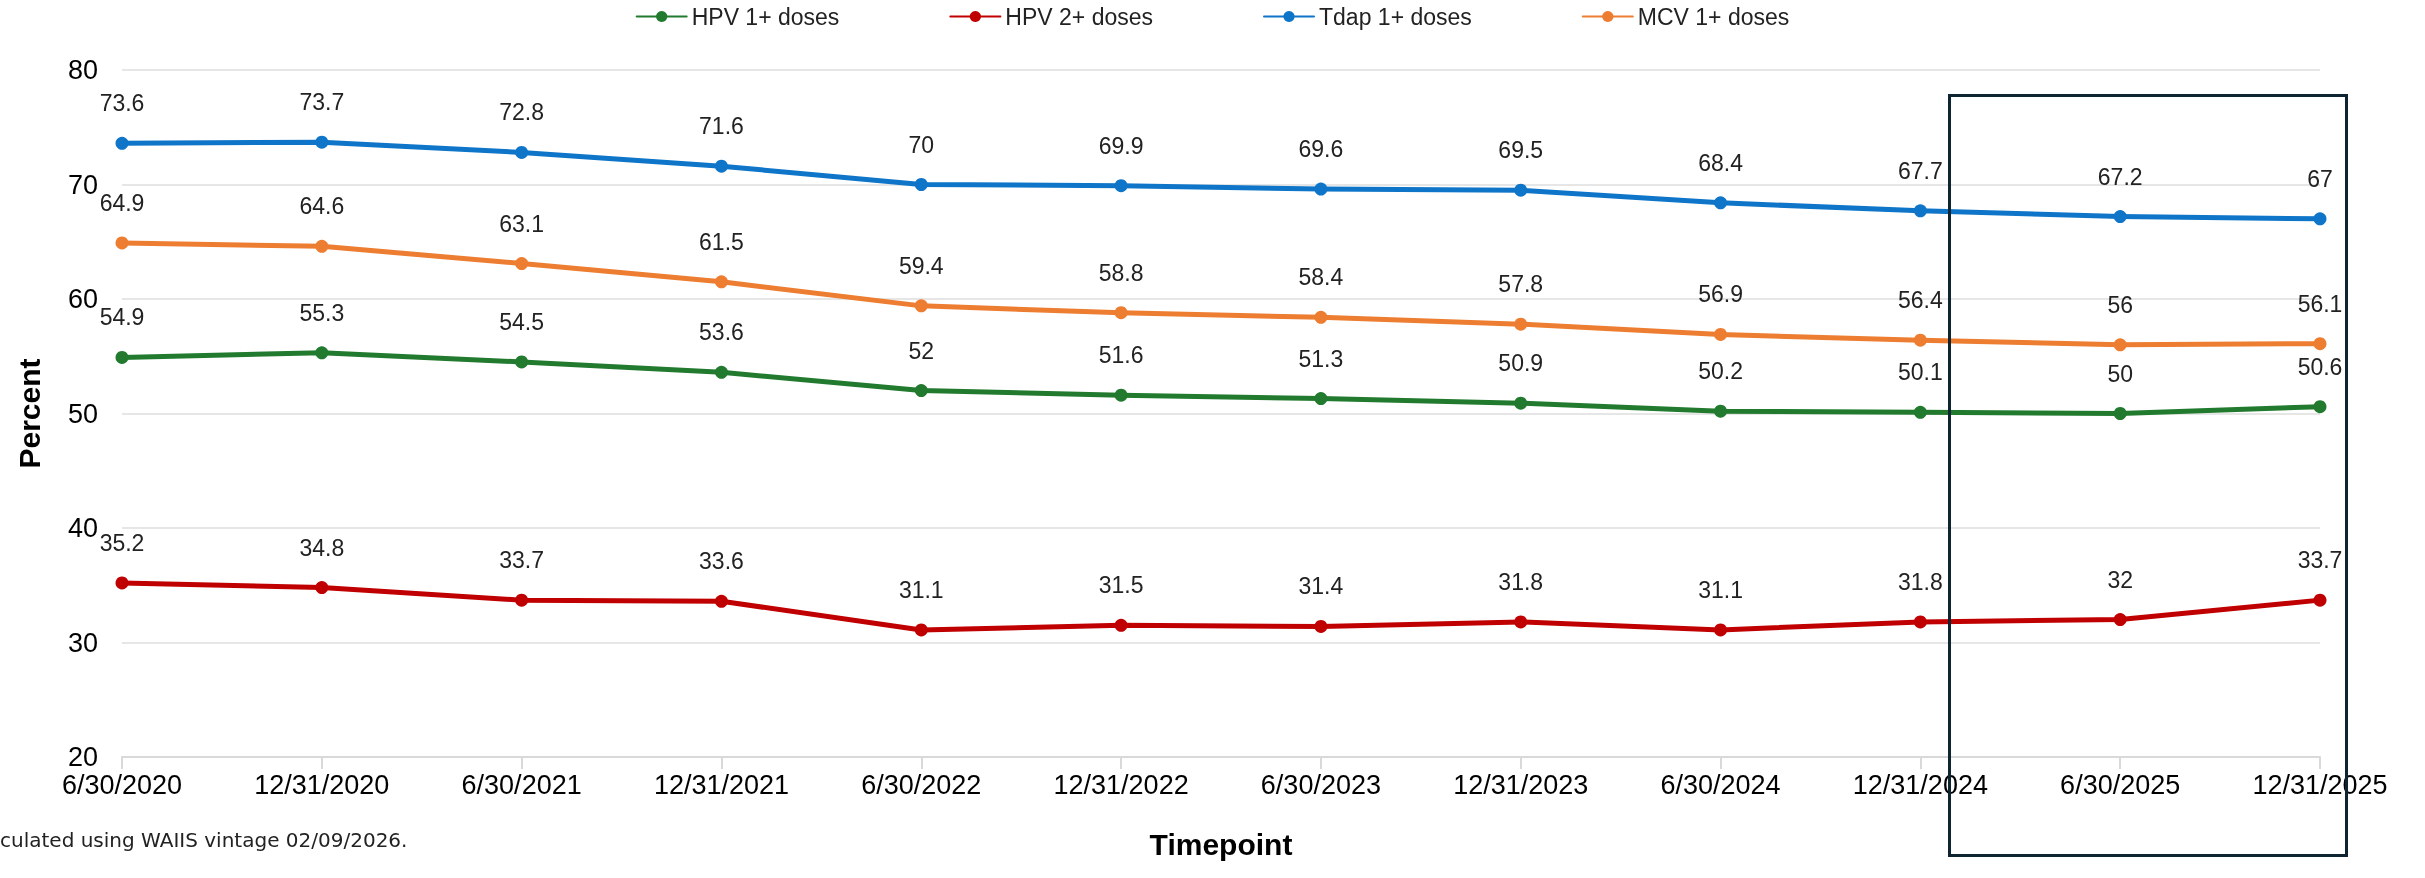  Describe the element at coordinates (1221, 844) in the screenshot. I see `x-axis-title: Timepoint` at that location.